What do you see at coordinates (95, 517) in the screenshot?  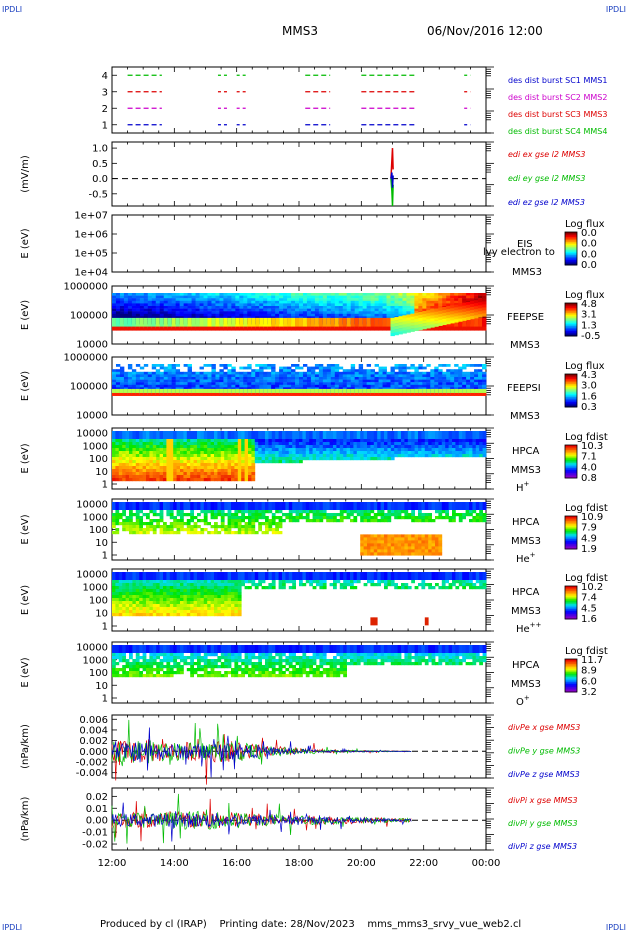 I see `y-tick-label: 1000` at bounding box center [95, 517].